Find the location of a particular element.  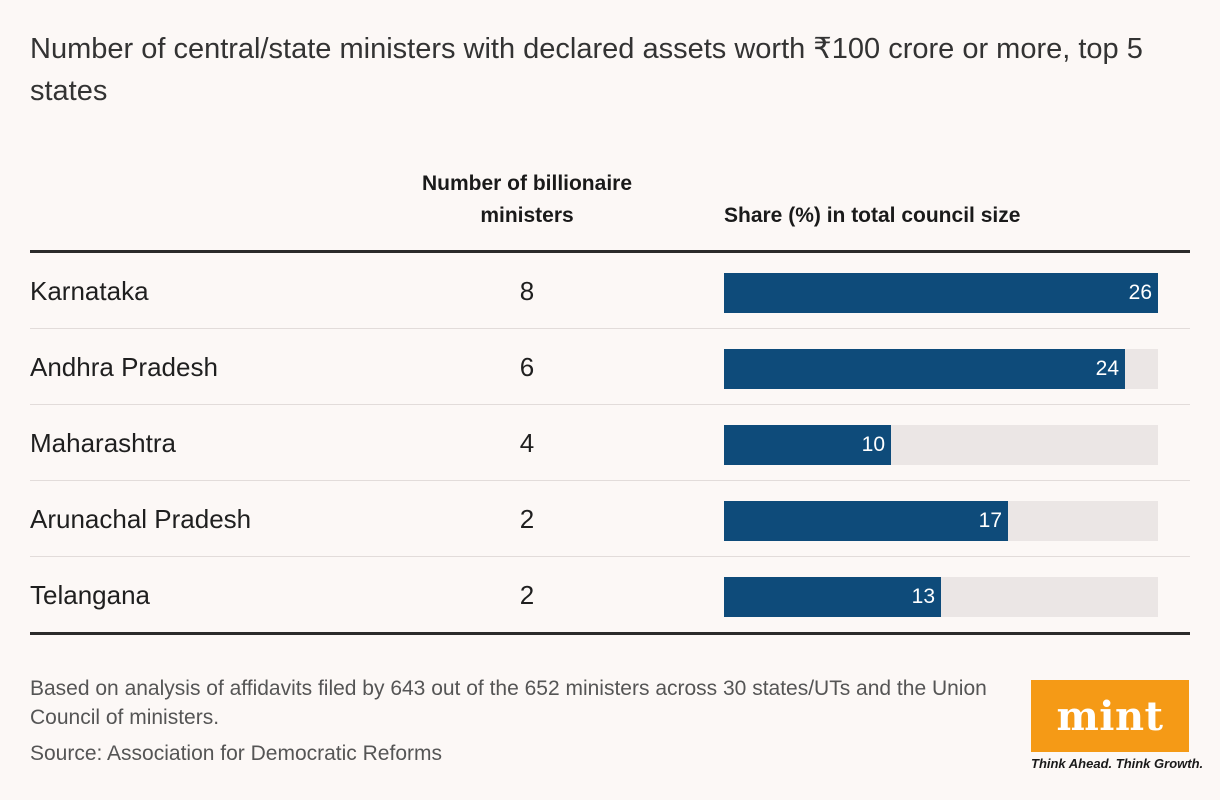

table-row: Karnataka 8 26 is located at coordinates (610, 291).